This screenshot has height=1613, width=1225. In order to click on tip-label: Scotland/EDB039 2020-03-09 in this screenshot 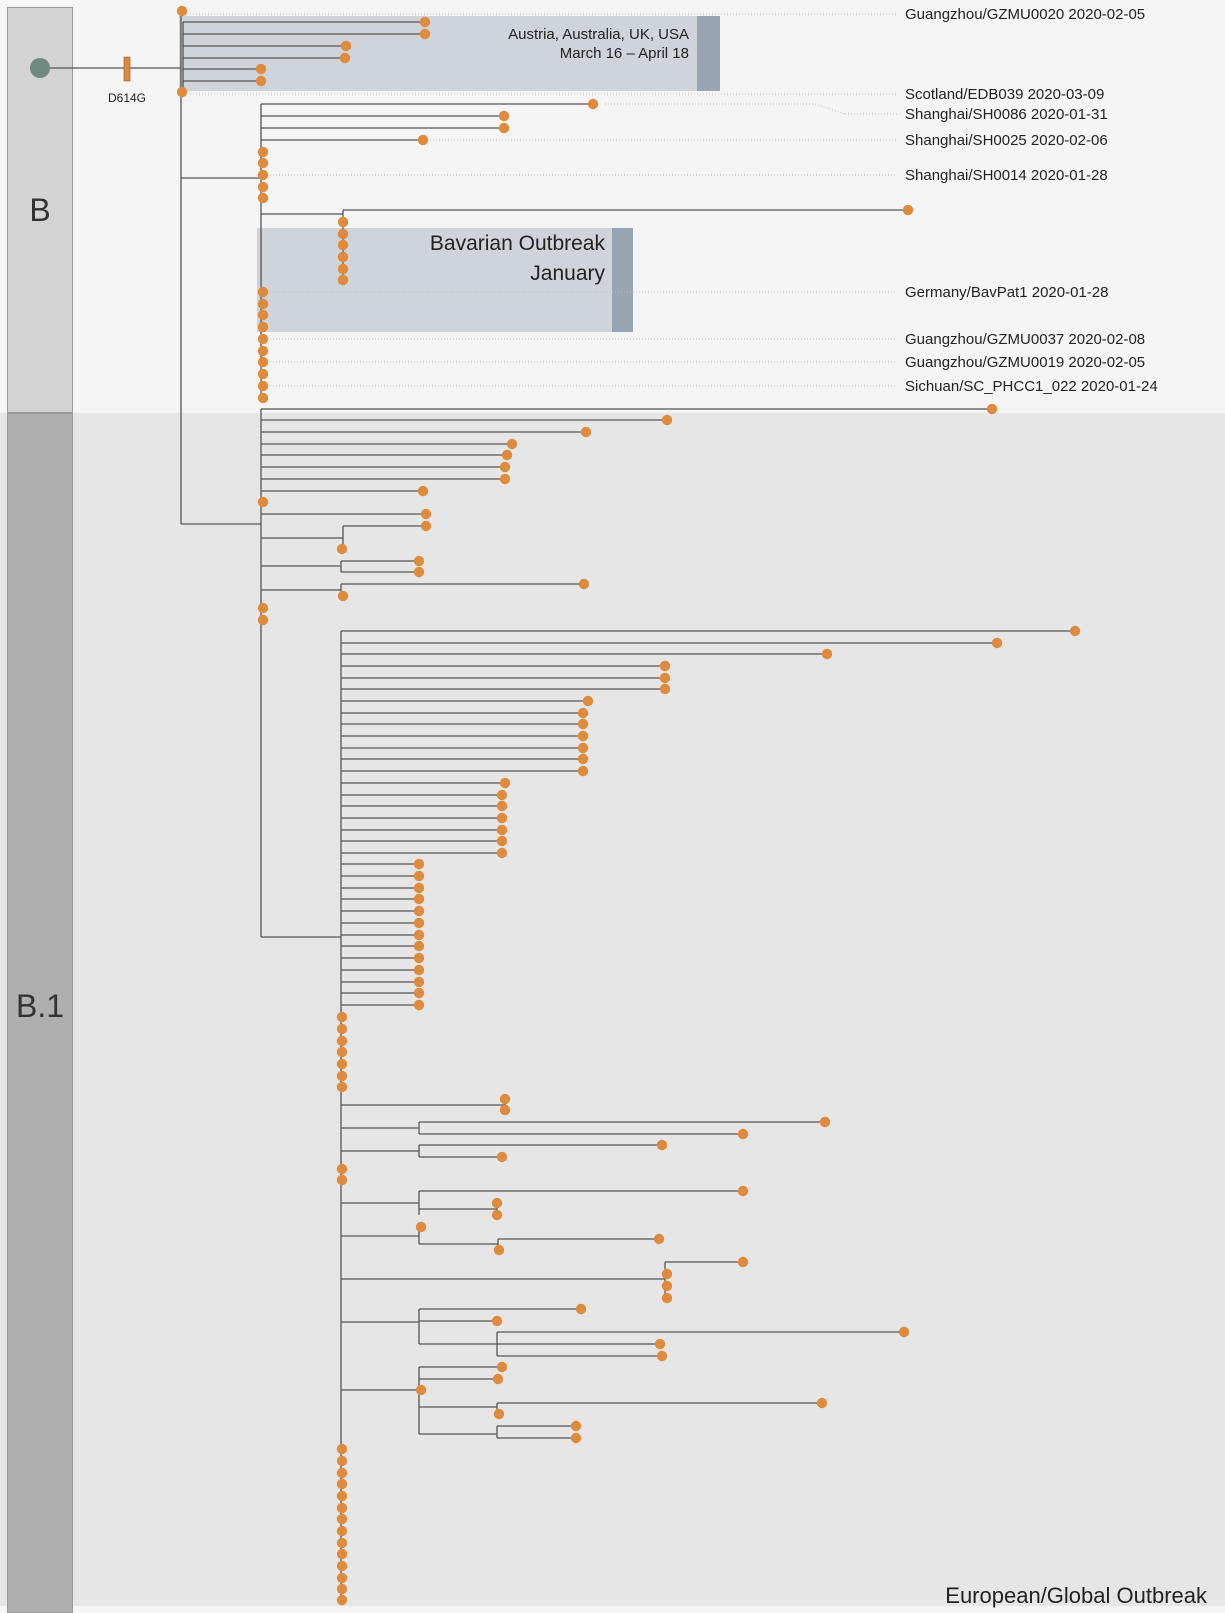, I will do `click(1004, 94)`.